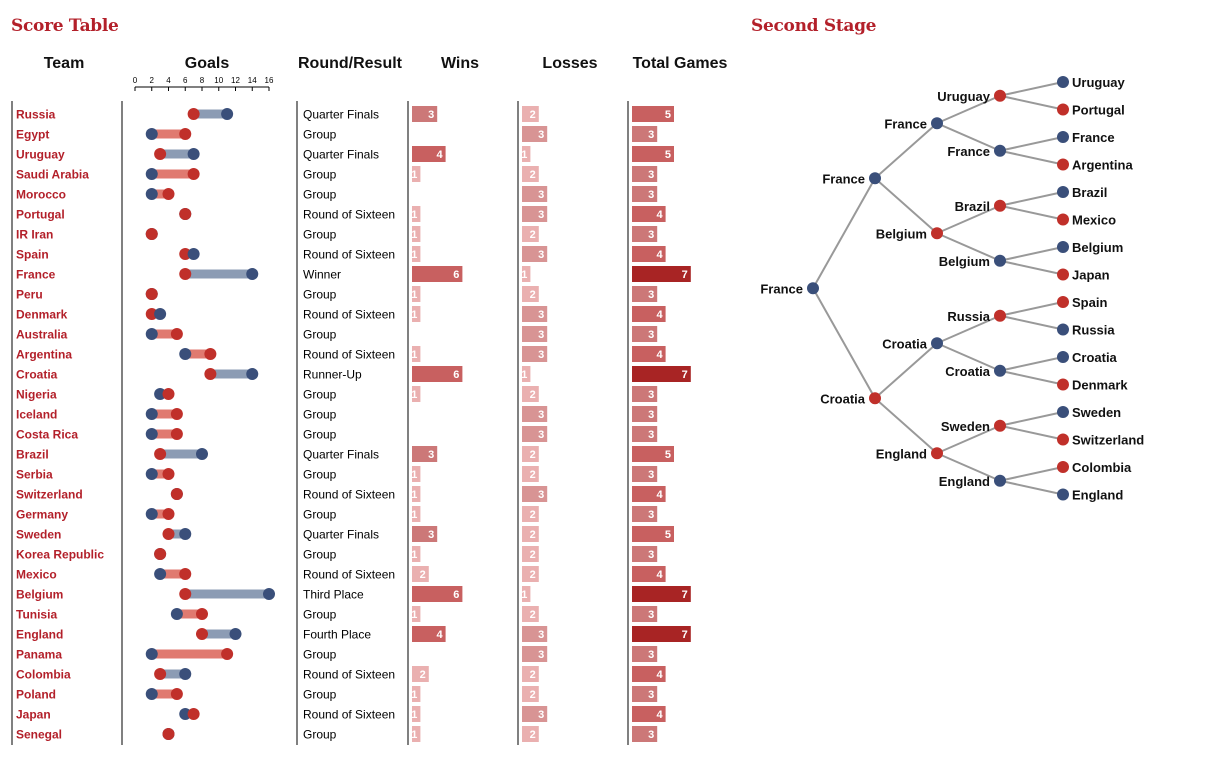 The height and width of the screenshot is (765, 1227). What do you see at coordinates (36, 575) in the screenshot?
I see `team-name: Mexico` at bounding box center [36, 575].